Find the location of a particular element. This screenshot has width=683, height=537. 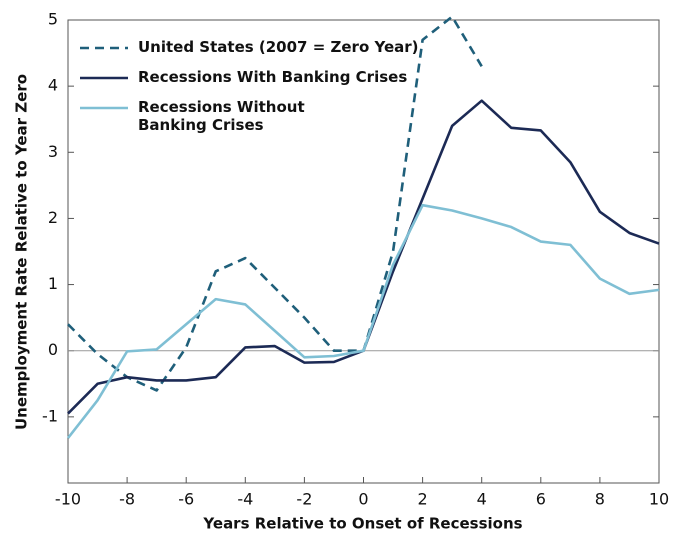

y-tick-label: 5 is located at coordinates (53, 19).